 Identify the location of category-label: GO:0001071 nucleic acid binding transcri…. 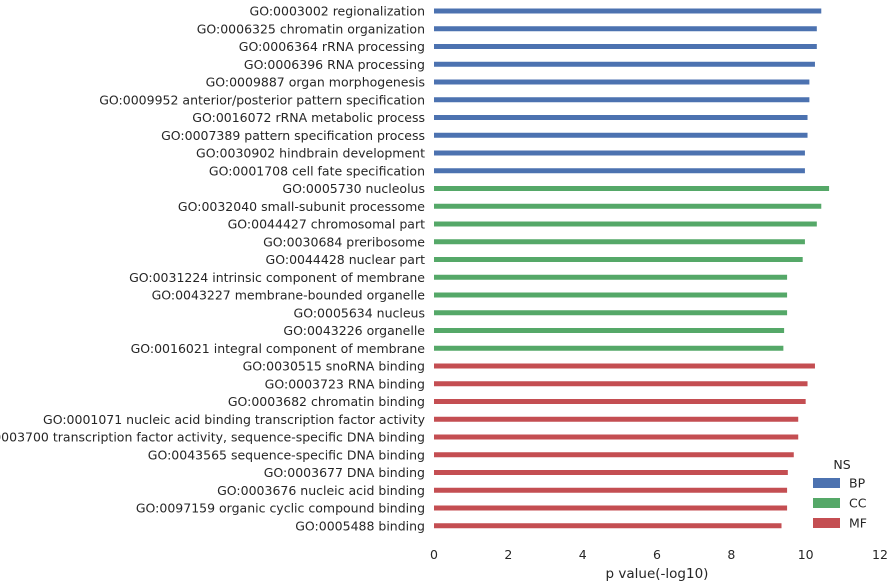
(234, 419).